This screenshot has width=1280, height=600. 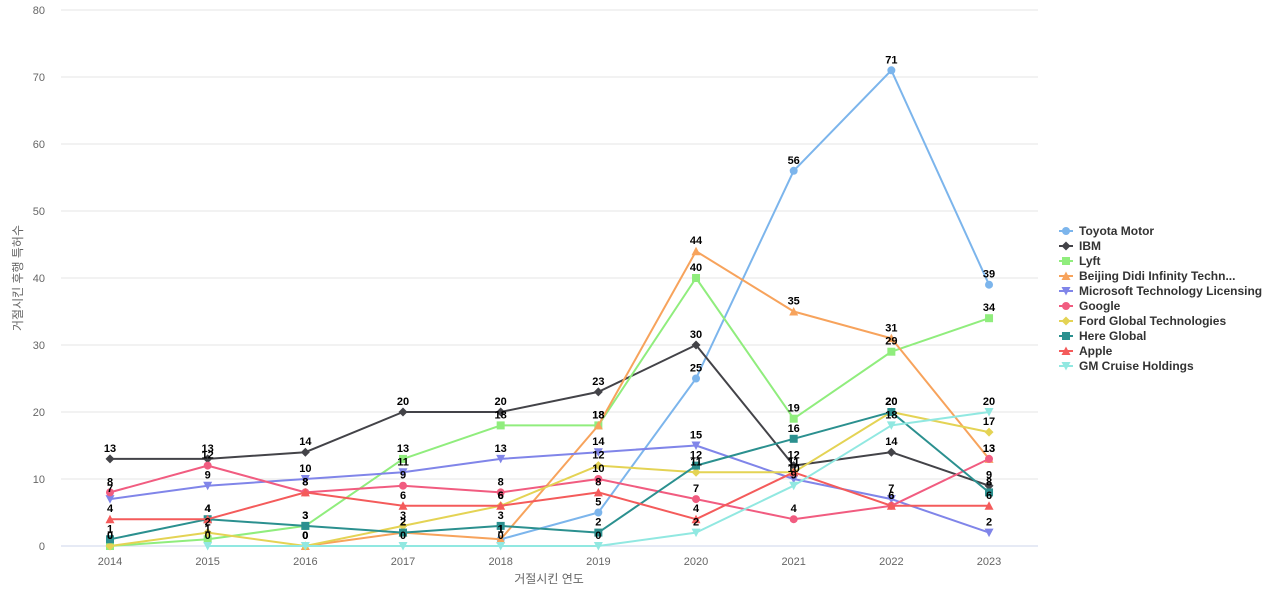 What do you see at coordinates (1126, 366) in the screenshot?
I see `legend-item: GM Cruise Holdings` at bounding box center [1126, 366].